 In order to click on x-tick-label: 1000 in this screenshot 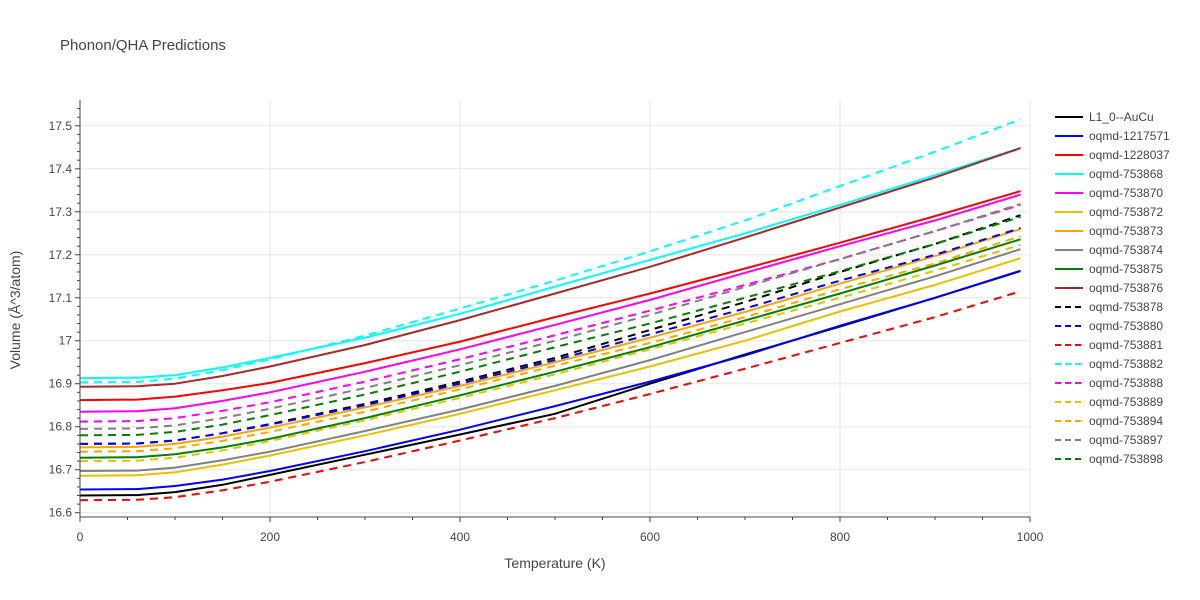, I will do `click(1030, 537)`.